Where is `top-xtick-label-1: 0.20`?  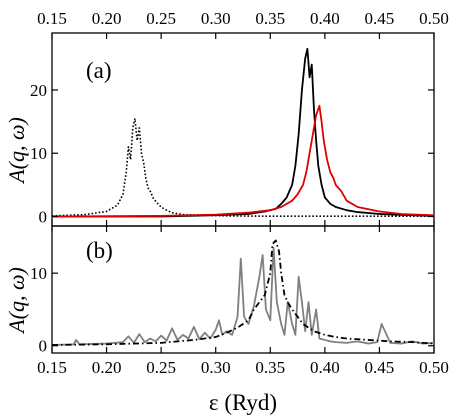 top-xtick-label-1: 0.20 is located at coordinates (107, 18).